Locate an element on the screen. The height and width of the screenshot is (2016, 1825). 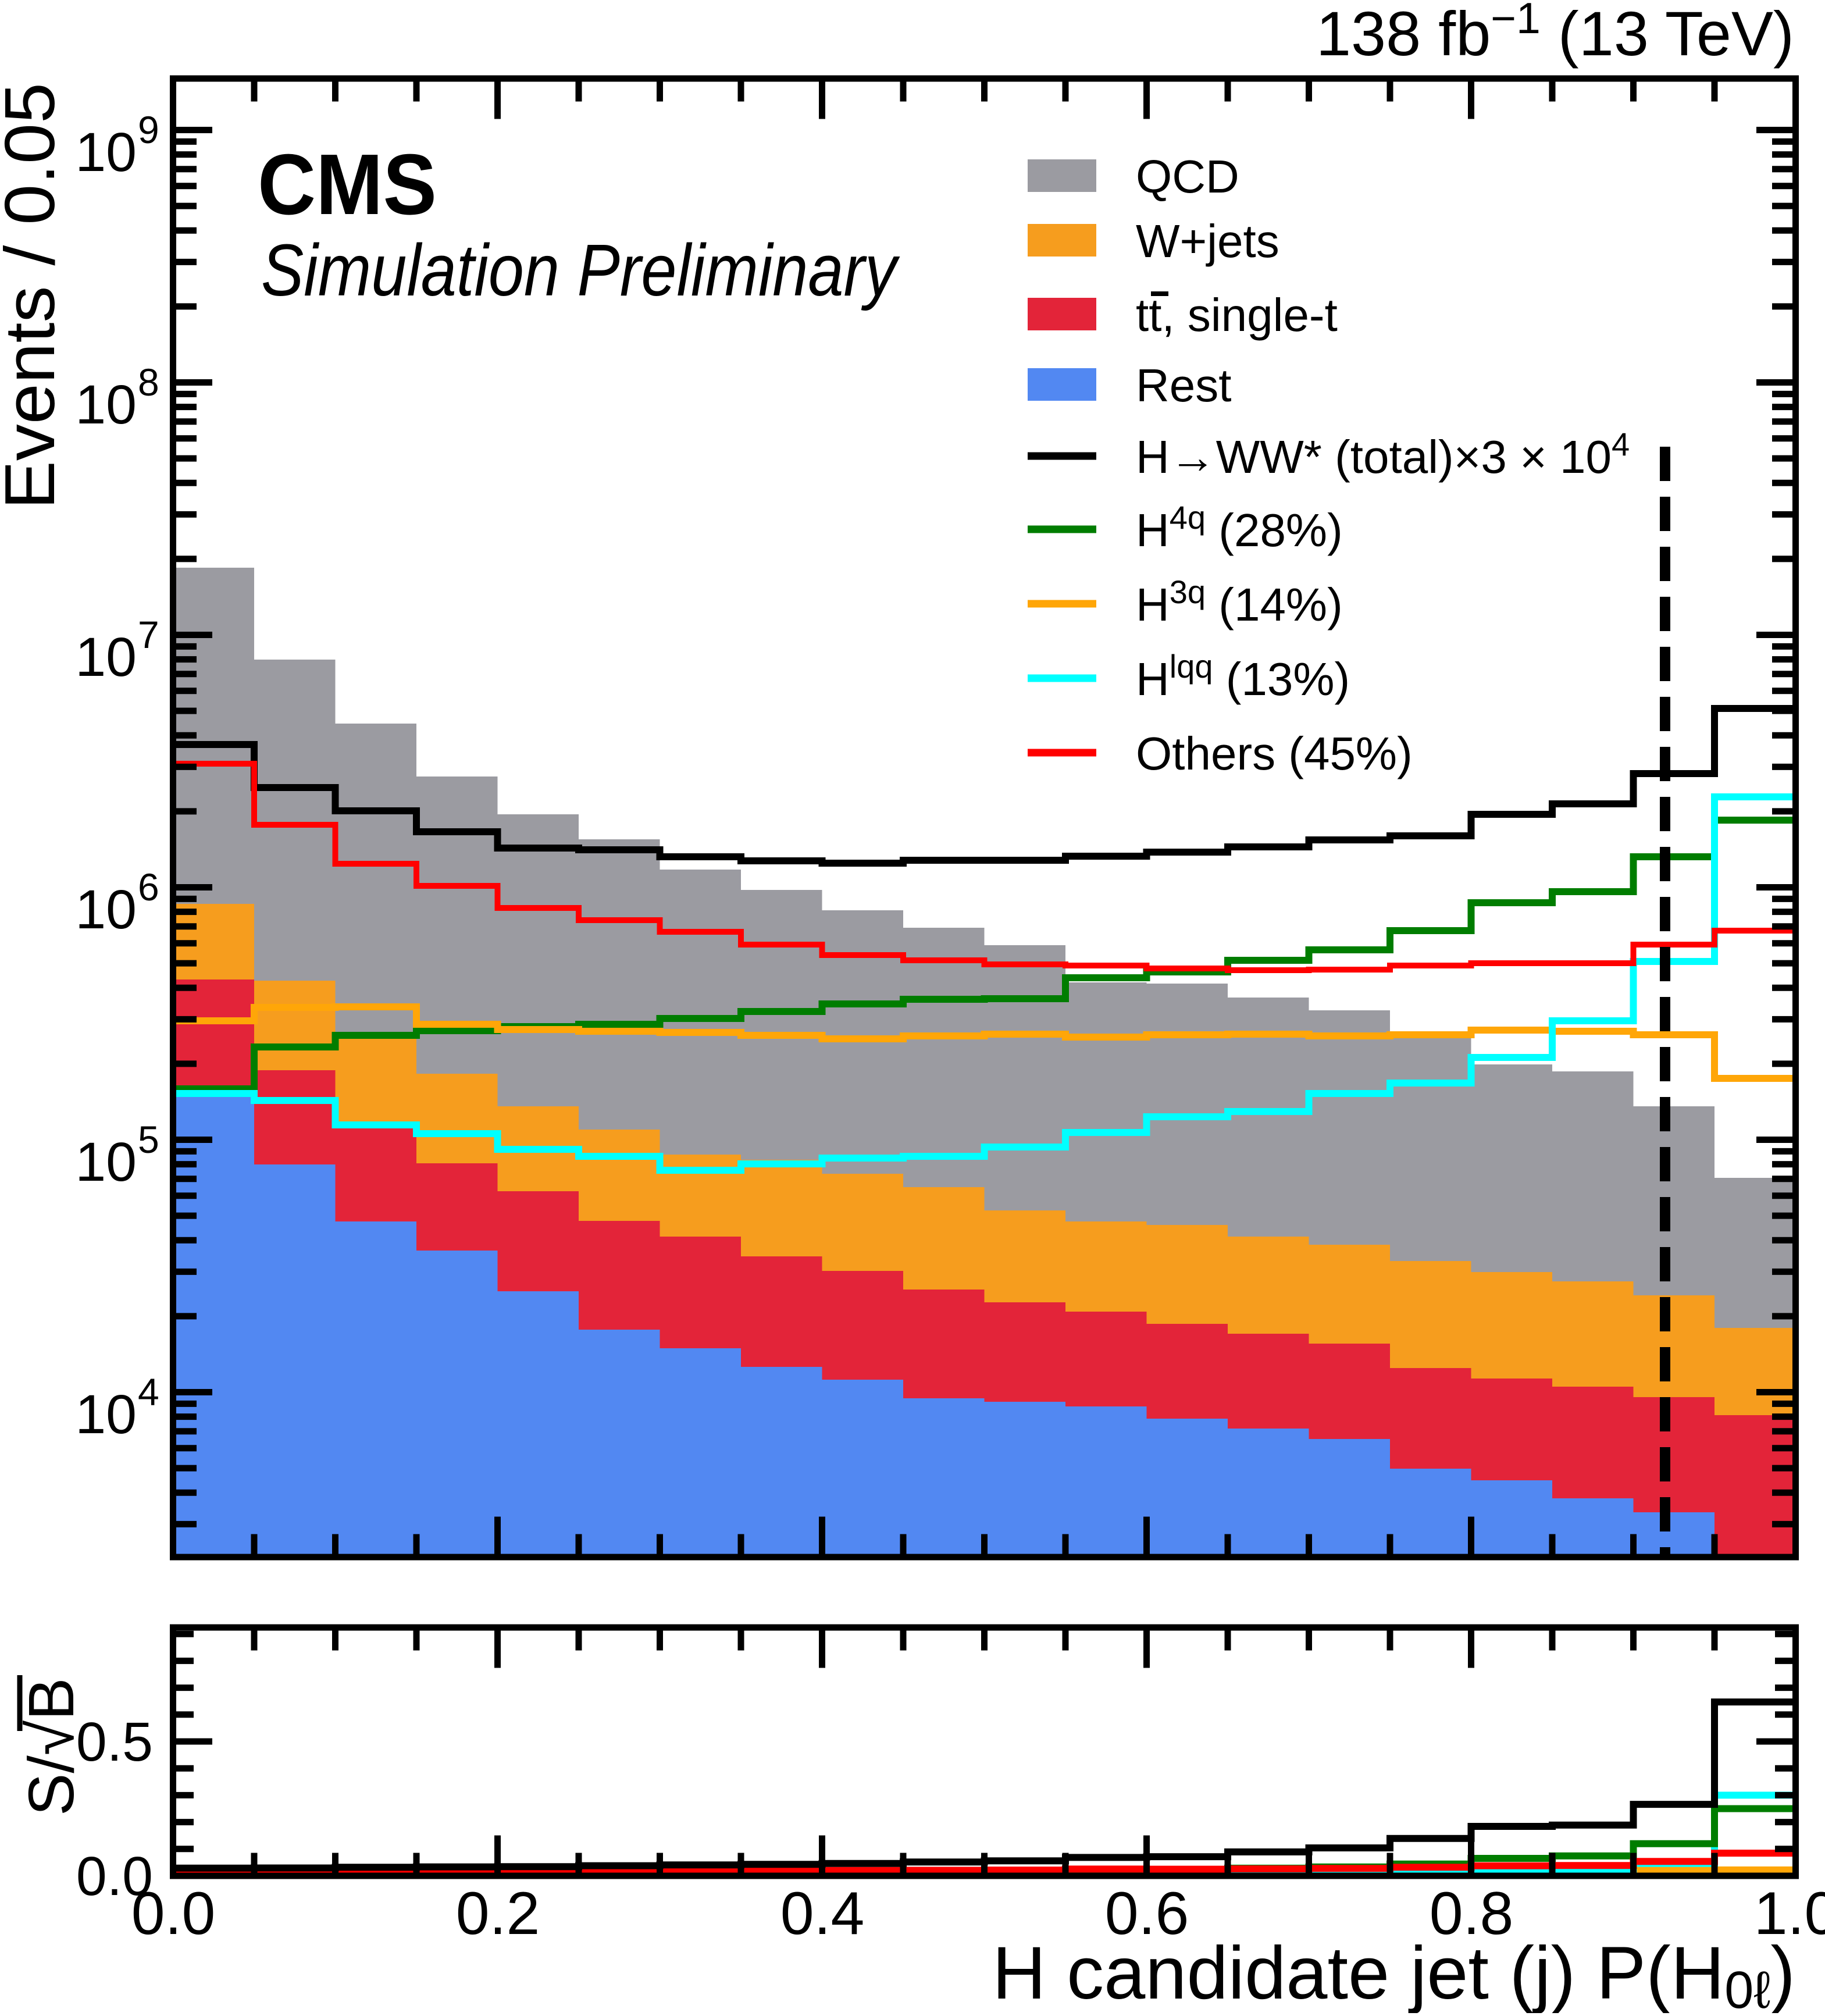
svg-text: 138 fb−1 (13 TeV) is located at coordinates (1555, 34).